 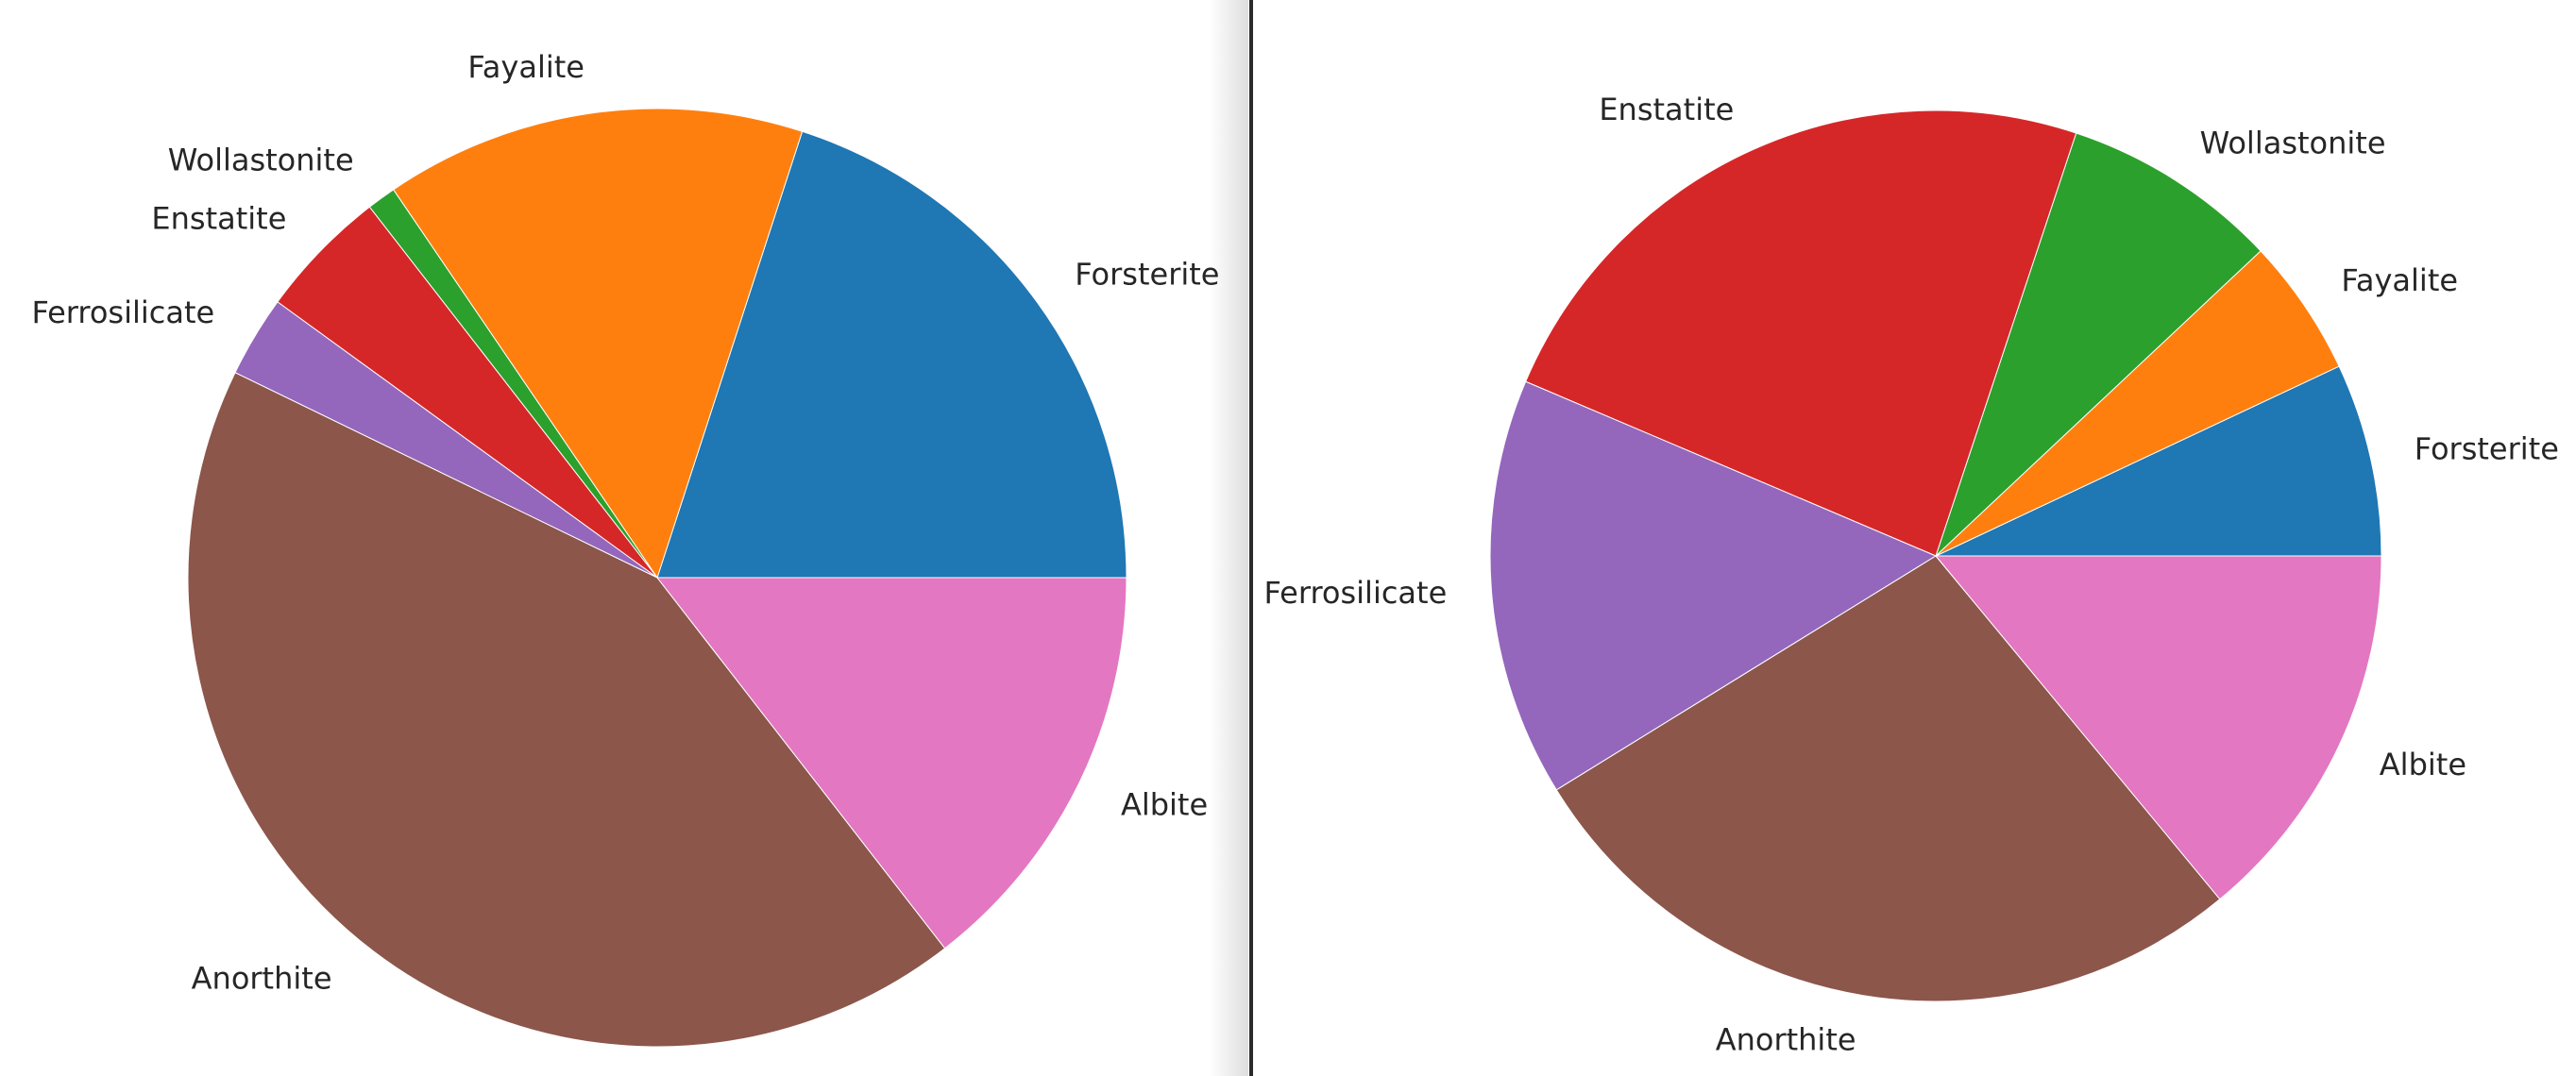 What do you see at coordinates (2399, 280) in the screenshot?
I see `right-pie-label-fayalite: Fayalite` at bounding box center [2399, 280].